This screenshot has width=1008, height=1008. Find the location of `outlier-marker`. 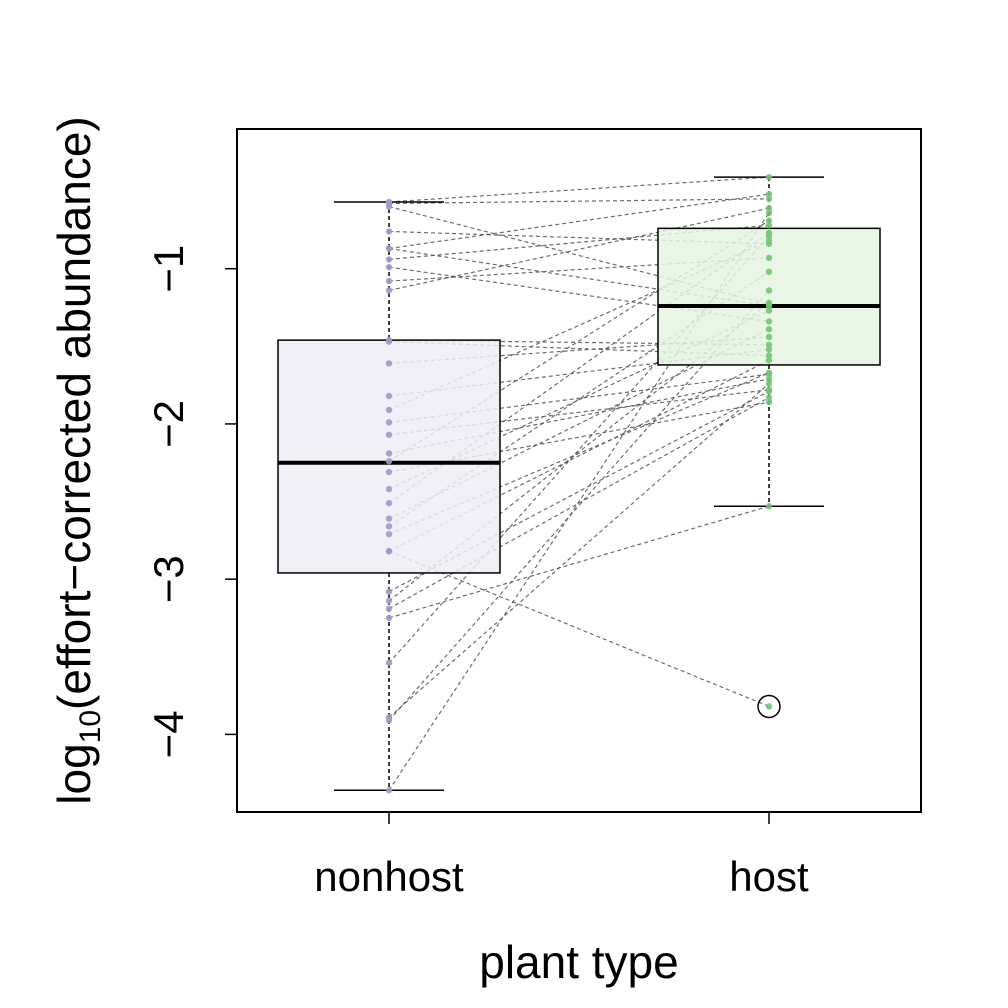

outlier-marker is located at coordinates (769, 706).